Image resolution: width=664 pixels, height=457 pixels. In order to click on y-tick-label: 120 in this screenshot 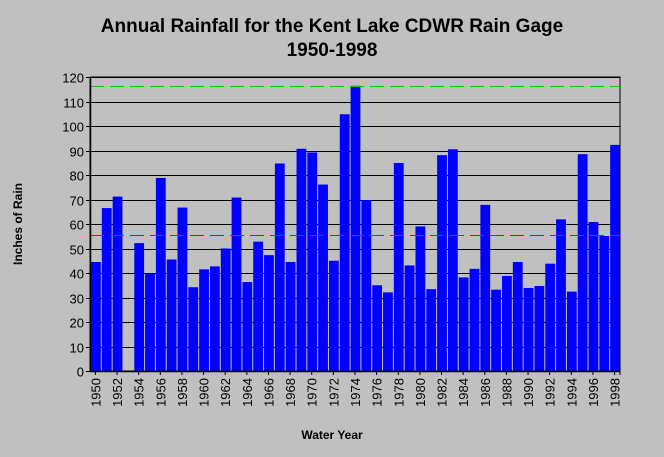, I will do `click(73, 78)`.